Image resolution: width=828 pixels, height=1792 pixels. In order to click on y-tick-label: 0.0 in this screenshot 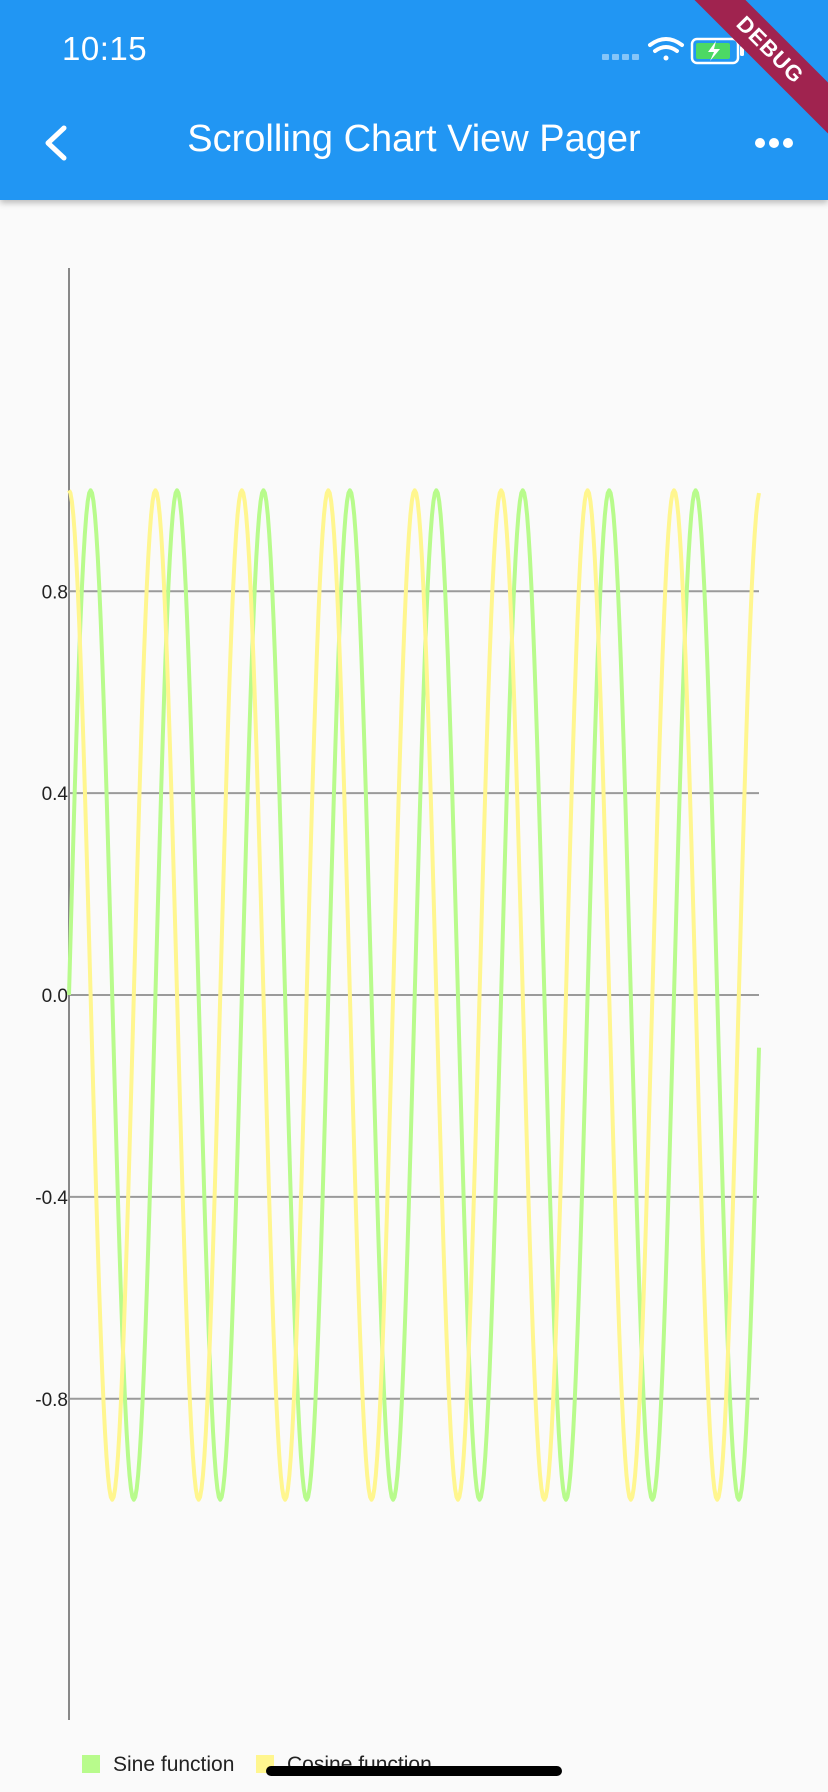, I will do `click(55, 996)`.